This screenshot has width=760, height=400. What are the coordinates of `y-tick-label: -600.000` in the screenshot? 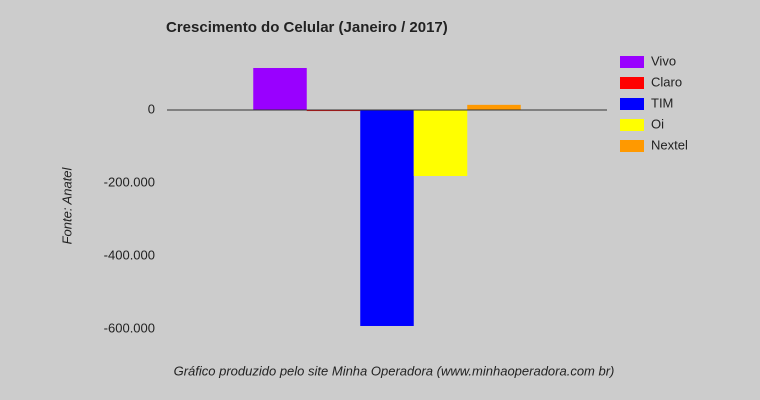 It's located at (129, 327).